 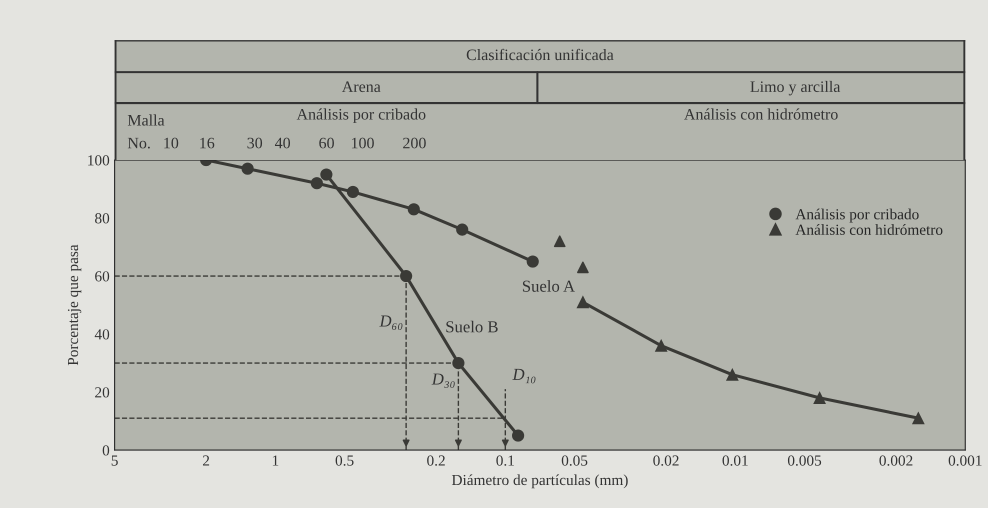 What do you see at coordinates (472, 326) in the screenshot?
I see `annotation: Suelo B` at bounding box center [472, 326].